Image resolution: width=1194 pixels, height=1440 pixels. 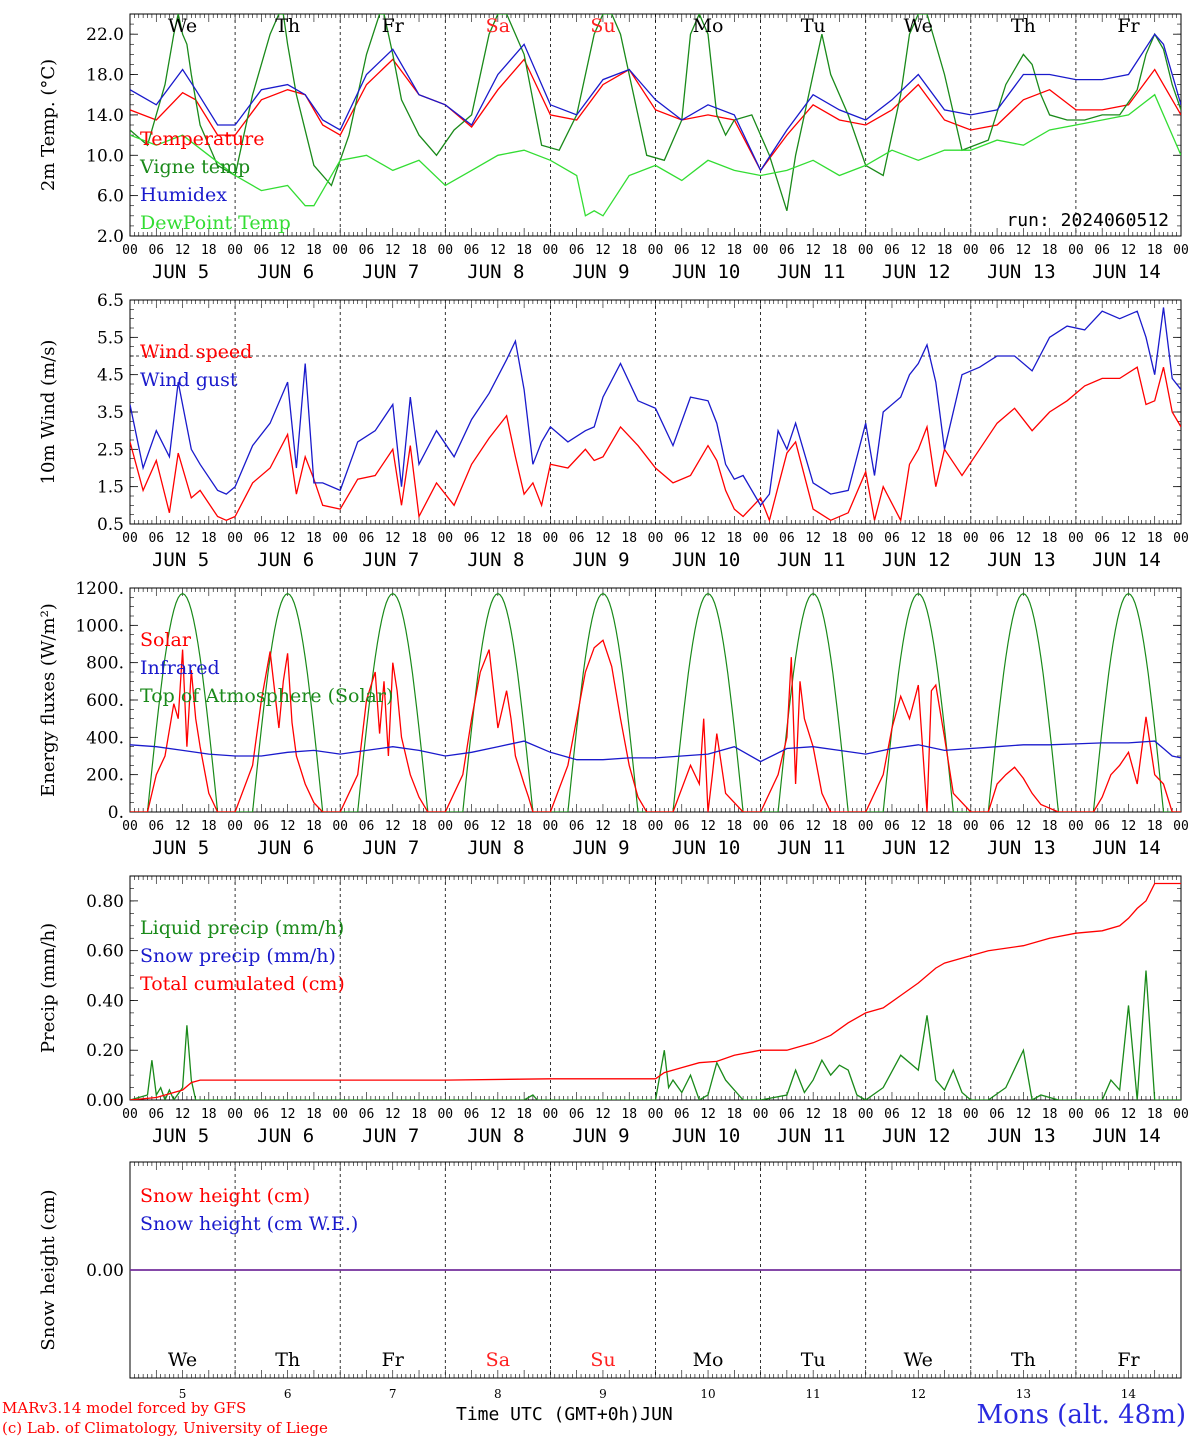 I want to click on legend-entry: Infrared, so click(x=180, y=668).